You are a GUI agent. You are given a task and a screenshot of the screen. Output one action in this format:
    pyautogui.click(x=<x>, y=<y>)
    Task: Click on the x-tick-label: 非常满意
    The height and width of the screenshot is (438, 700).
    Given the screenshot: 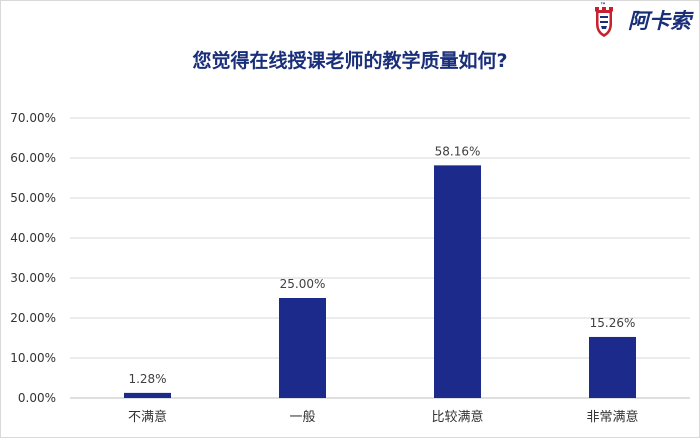 What is the action you would take?
    pyautogui.click(x=612, y=417)
    